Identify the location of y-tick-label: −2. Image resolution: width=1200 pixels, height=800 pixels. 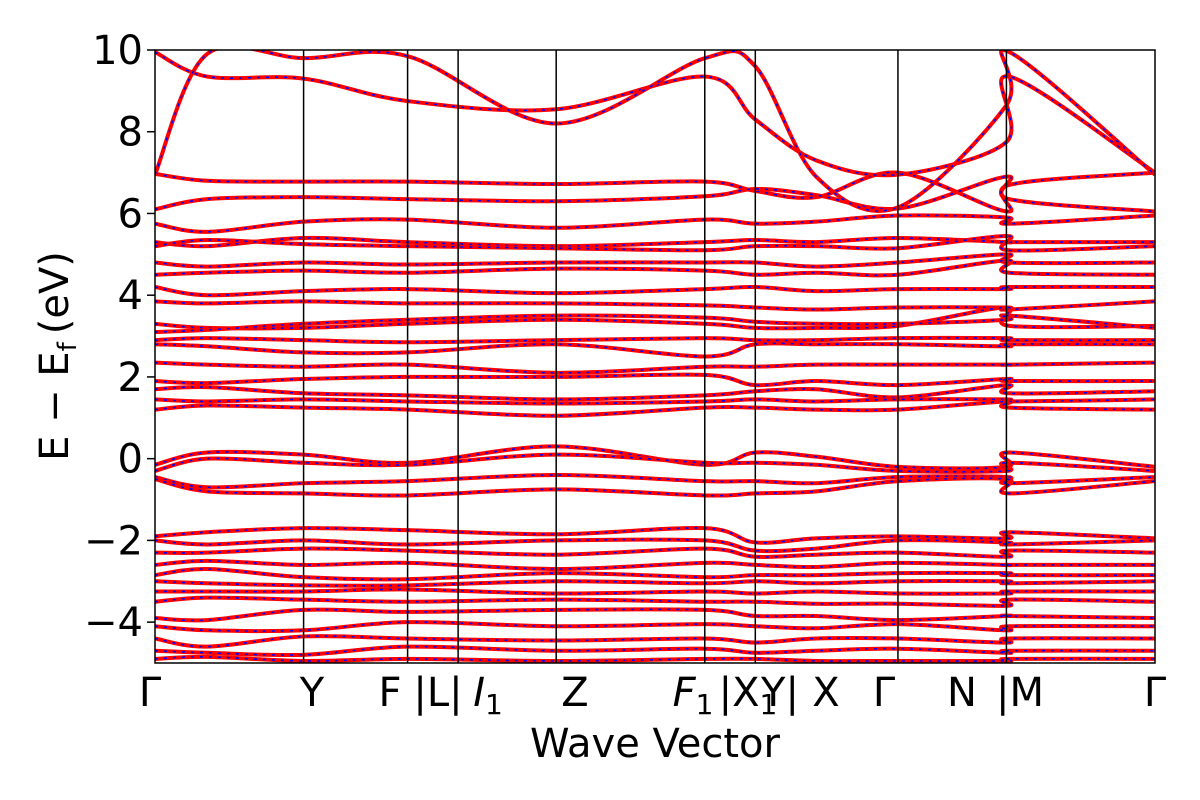
(113, 541).